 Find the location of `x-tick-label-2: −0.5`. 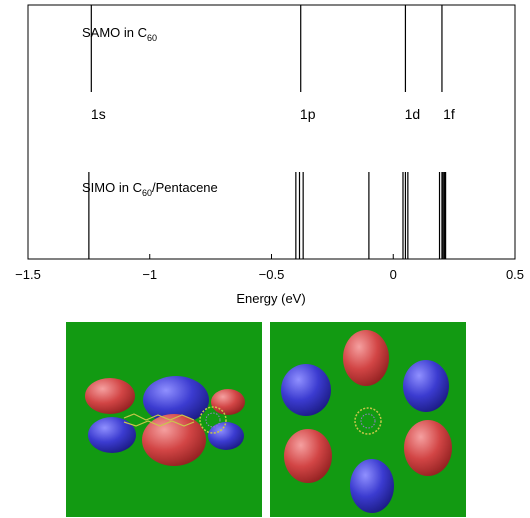

x-tick-label-2: −0.5 is located at coordinates (272, 274).